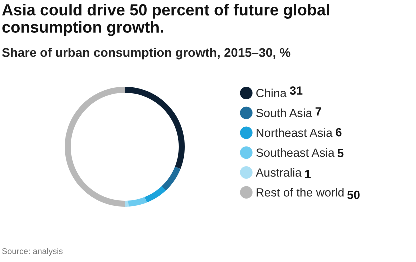 Image resolution: width=416 pixels, height=262 pixels. What do you see at coordinates (354, 195) in the screenshot?
I see `data-label: 50` at bounding box center [354, 195].